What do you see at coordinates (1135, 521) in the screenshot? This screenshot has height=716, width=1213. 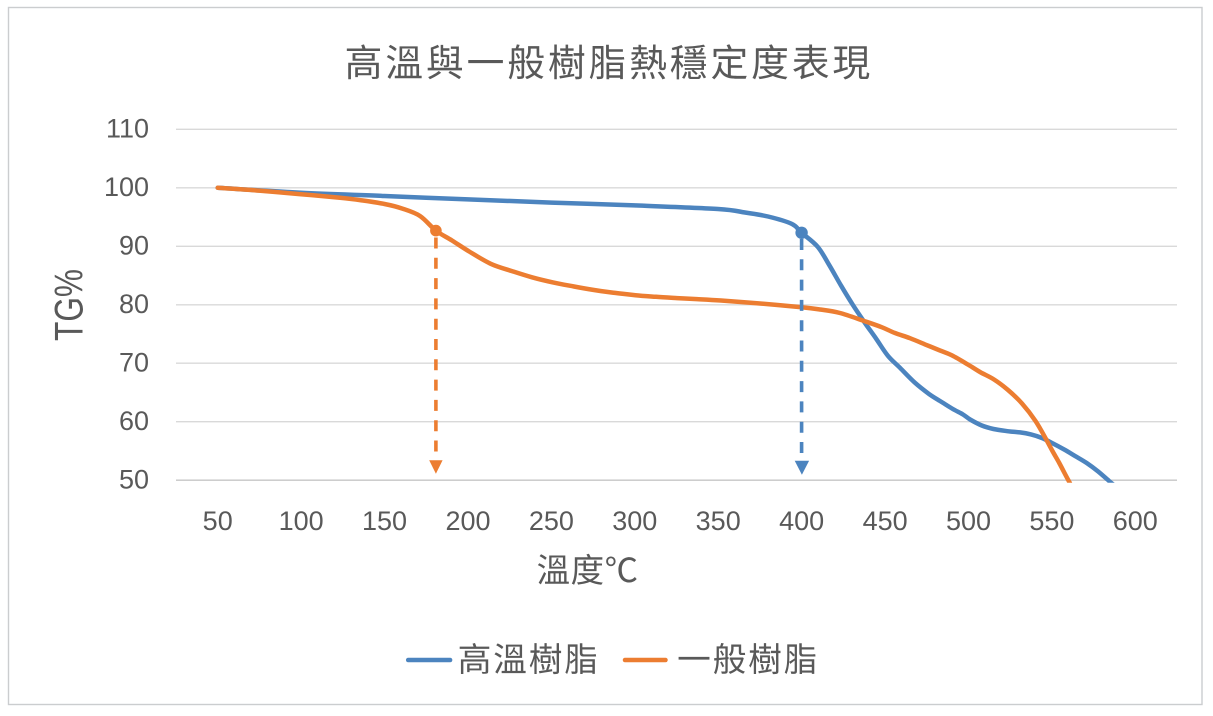 I see `svg-text: 600` at bounding box center [1135, 521].